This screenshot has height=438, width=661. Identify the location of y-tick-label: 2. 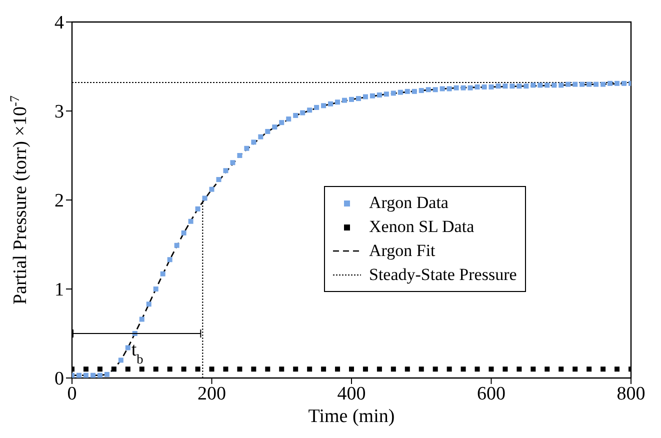
(59, 201).